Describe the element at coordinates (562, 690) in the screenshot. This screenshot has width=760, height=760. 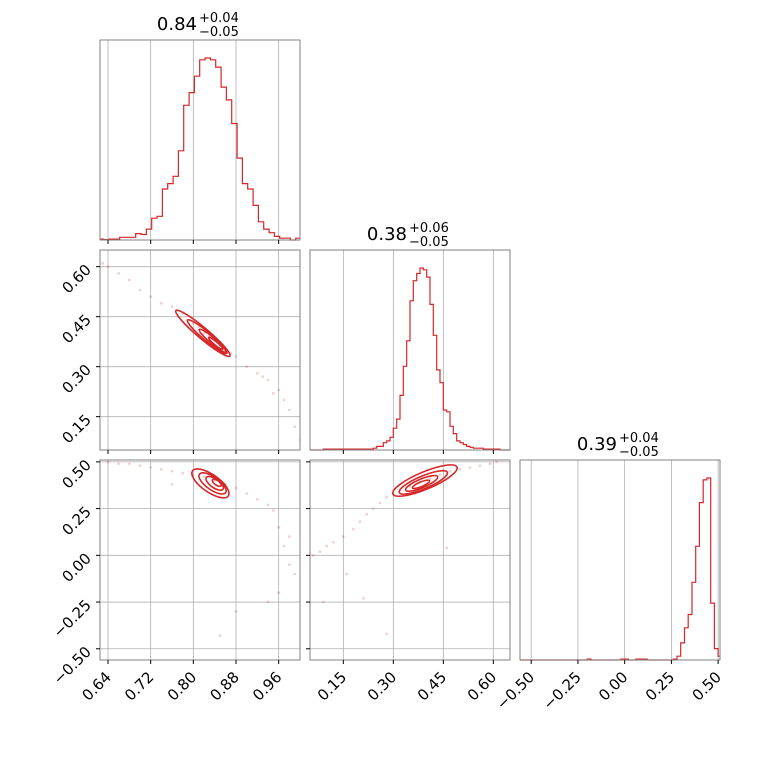
I see `x-tick-label: −0.25` at that location.